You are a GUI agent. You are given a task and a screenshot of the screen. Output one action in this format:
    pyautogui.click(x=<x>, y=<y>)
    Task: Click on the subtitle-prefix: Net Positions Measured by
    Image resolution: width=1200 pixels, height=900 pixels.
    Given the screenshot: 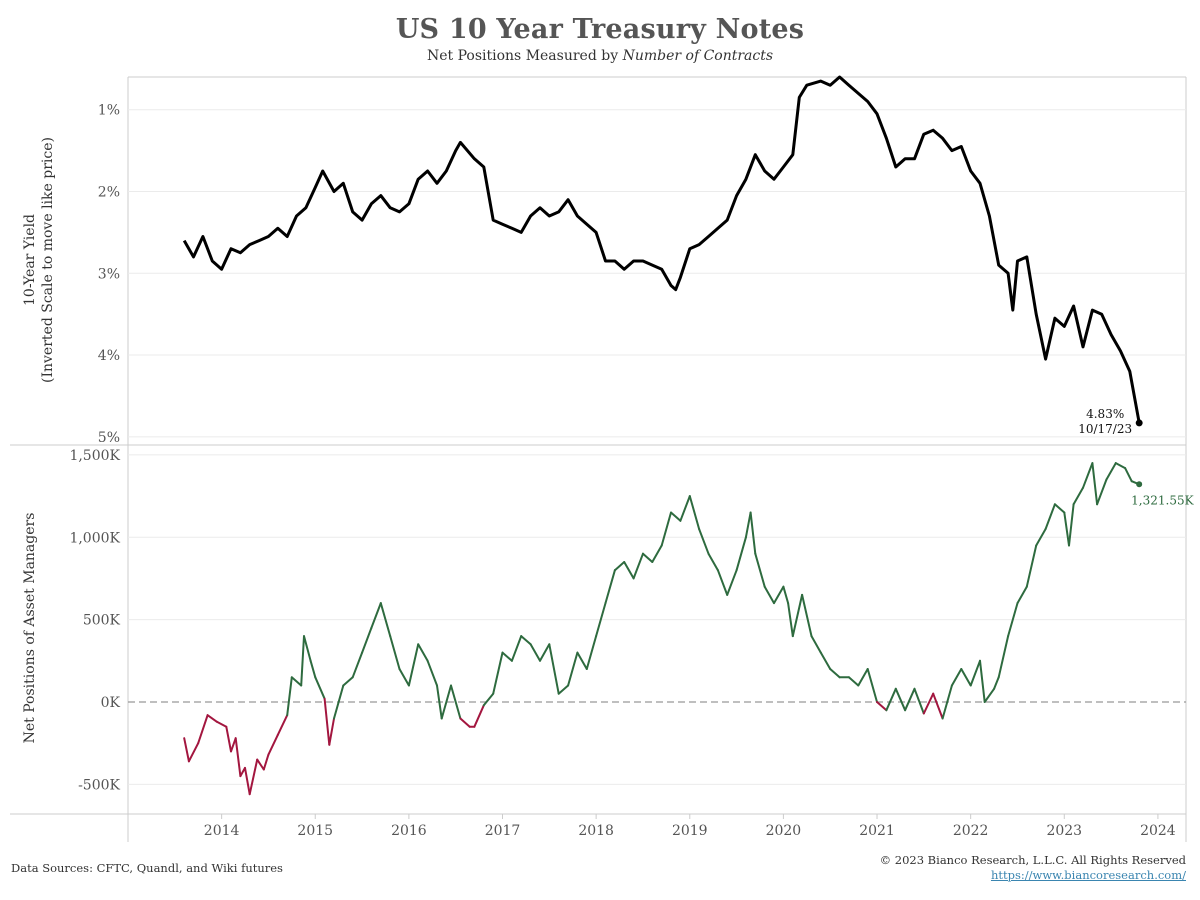 What is the action you would take?
    pyautogui.click(x=524, y=56)
    